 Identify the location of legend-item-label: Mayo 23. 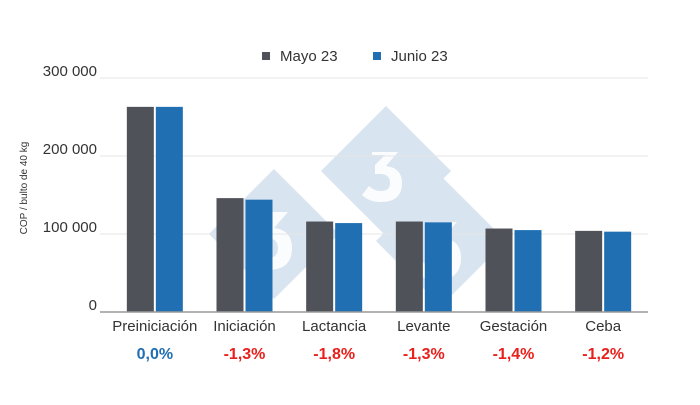
(309, 56).